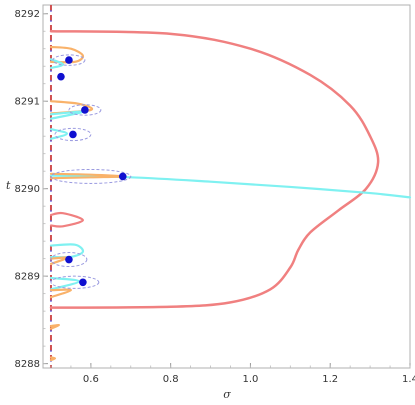 The height and width of the screenshot is (405, 415). I want to click on x-axis-label: σ, so click(227, 394).